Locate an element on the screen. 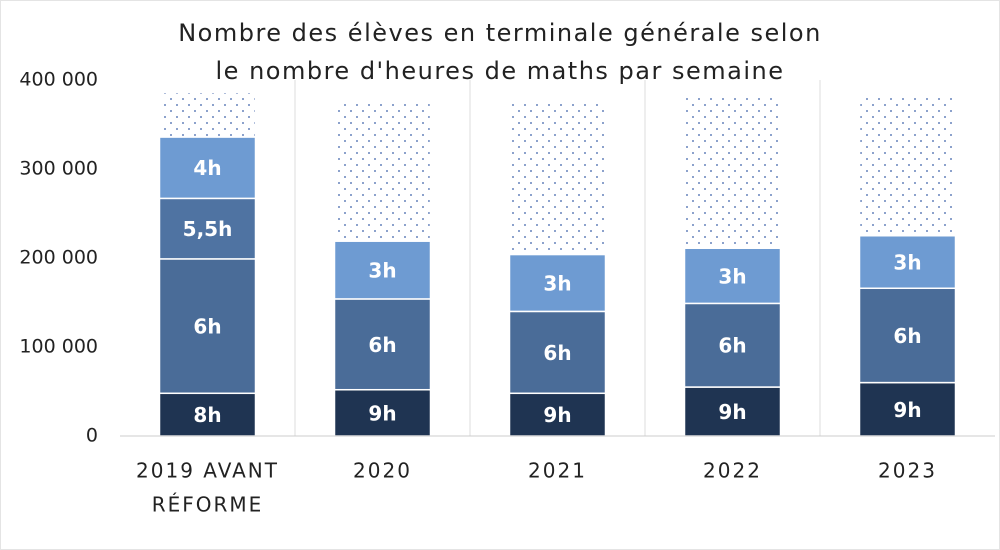 The height and width of the screenshot is (550, 1000). x-tick-label: 2023 is located at coordinates (907, 471).